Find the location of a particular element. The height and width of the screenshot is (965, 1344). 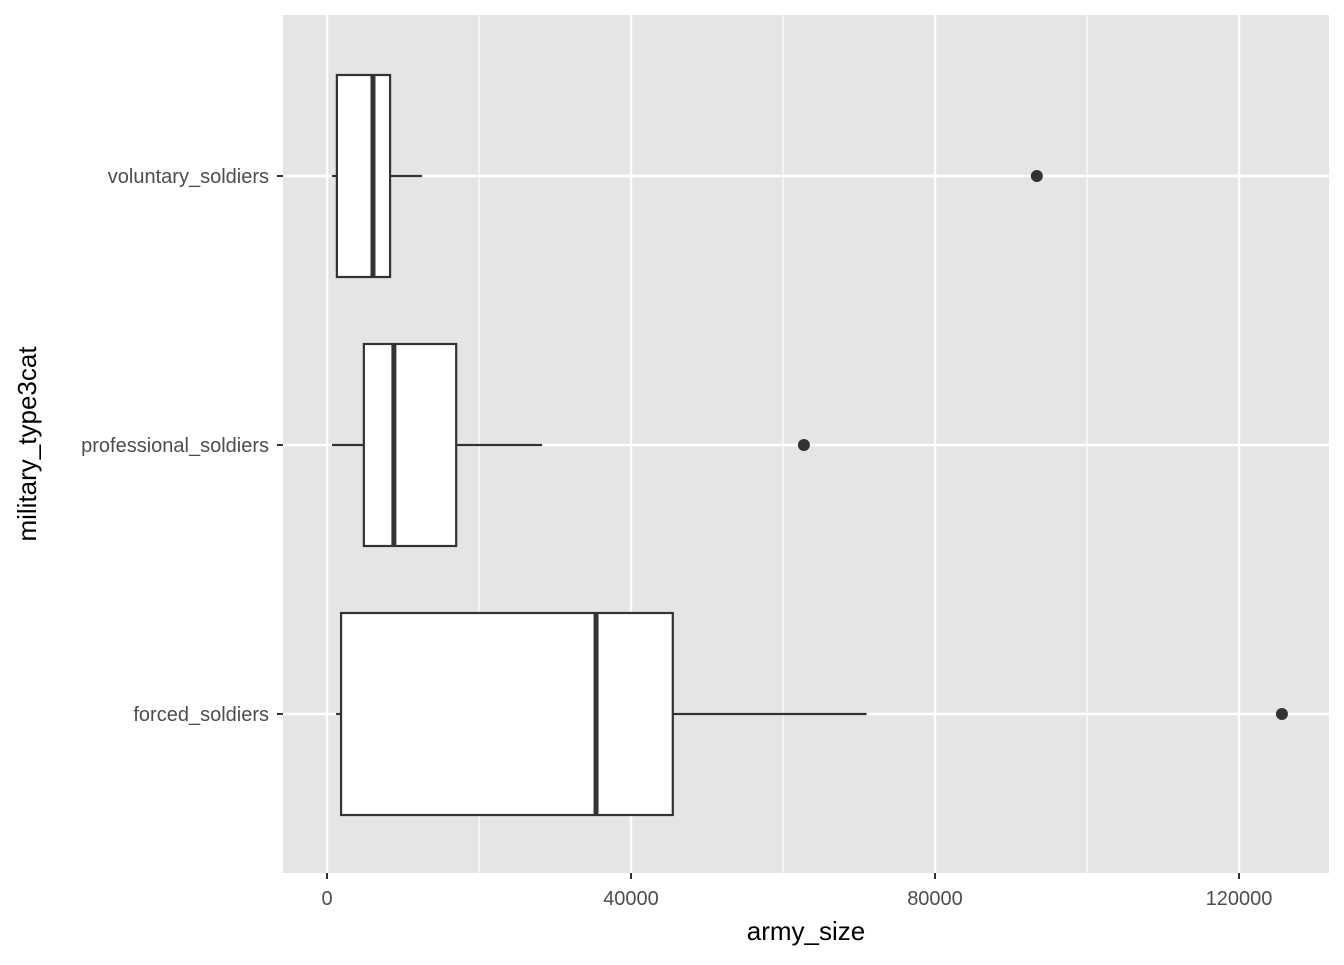

x-tick-label: 0 is located at coordinates (326, 899).